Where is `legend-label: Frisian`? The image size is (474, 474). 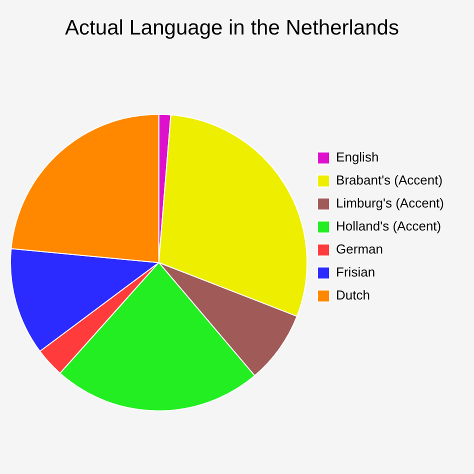
legend-label: Frisian is located at coordinates (356, 272).